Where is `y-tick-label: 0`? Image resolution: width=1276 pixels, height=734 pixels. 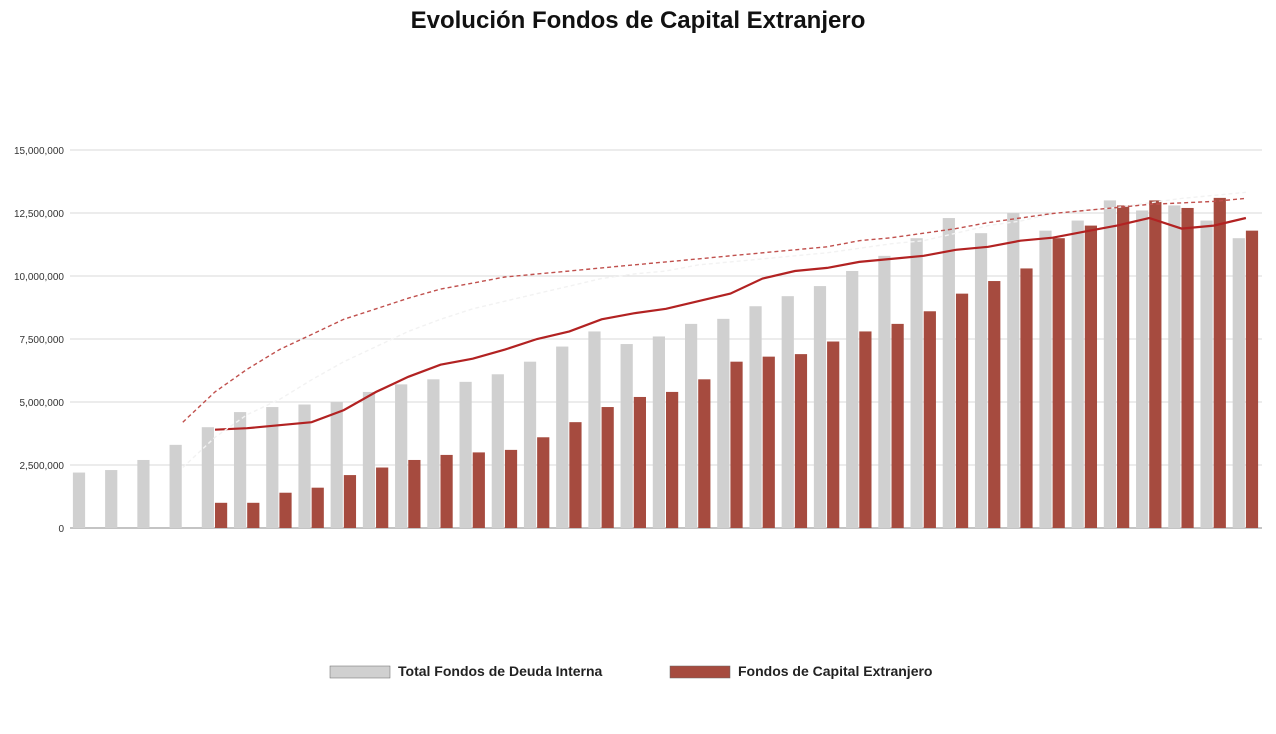
y-tick-label: 0 is located at coordinates (61, 529).